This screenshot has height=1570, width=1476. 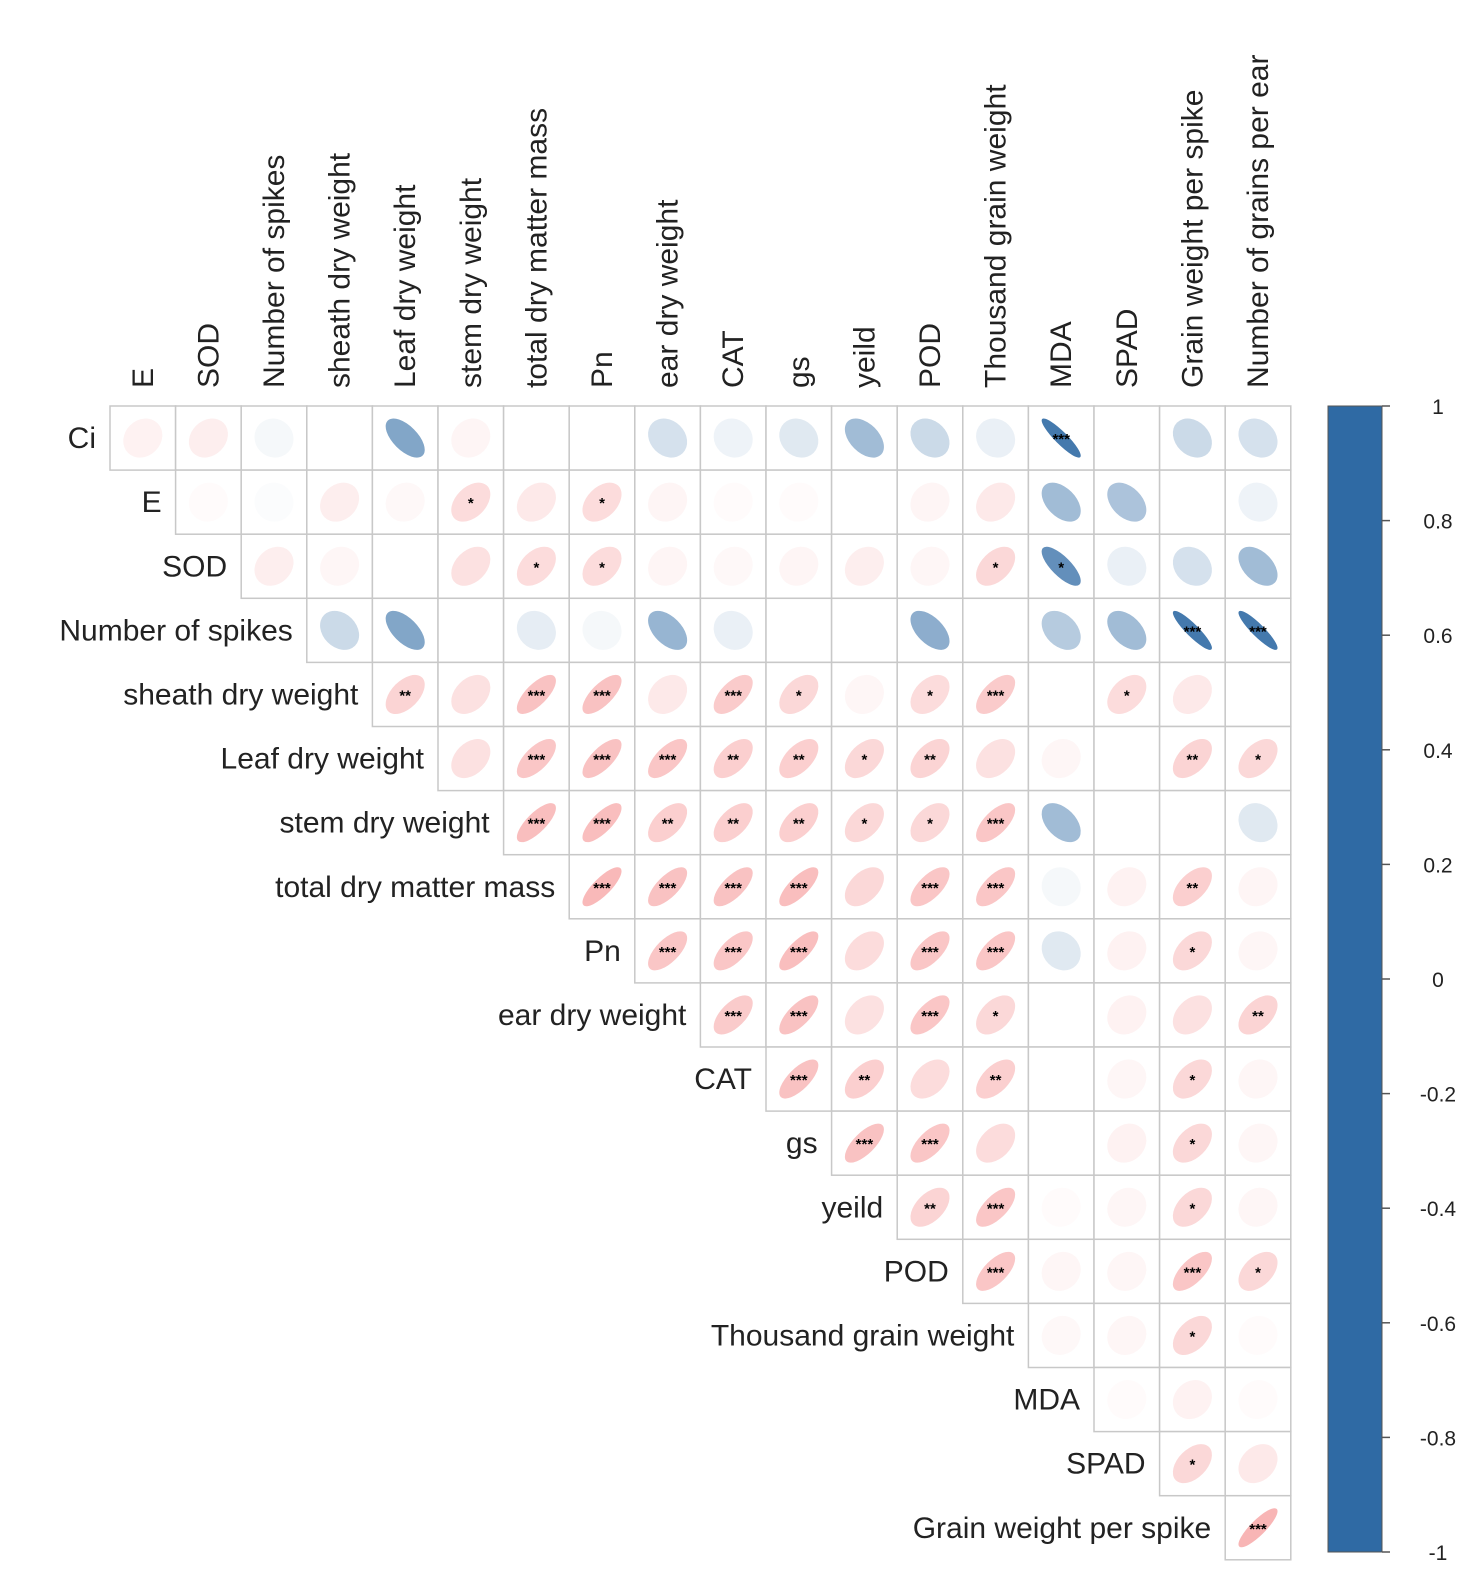 What do you see at coordinates (799, 372) in the screenshot?
I see `column-label: gs` at bounding box center [799, 372].